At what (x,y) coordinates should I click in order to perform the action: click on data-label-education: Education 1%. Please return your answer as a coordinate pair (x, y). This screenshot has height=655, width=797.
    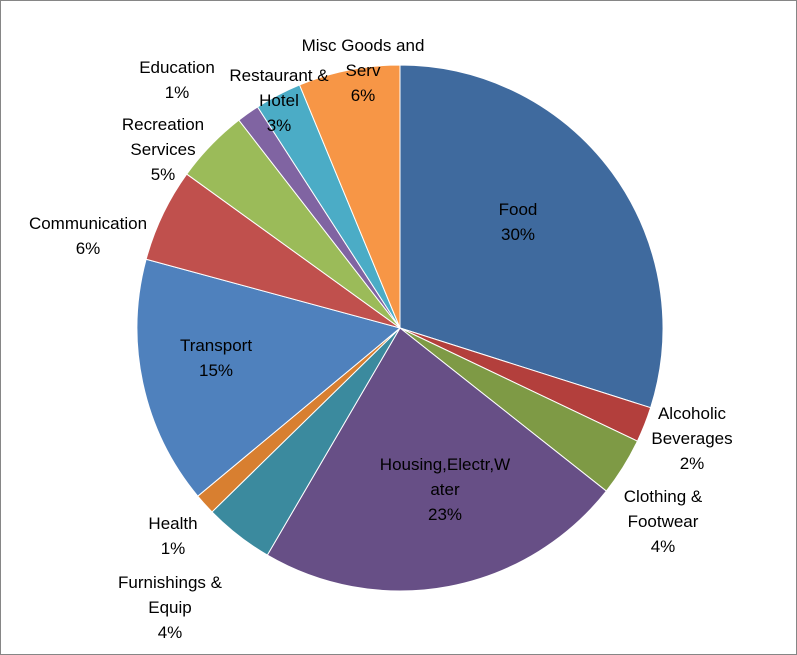
    Looking at the image, I should click on (177, 80).